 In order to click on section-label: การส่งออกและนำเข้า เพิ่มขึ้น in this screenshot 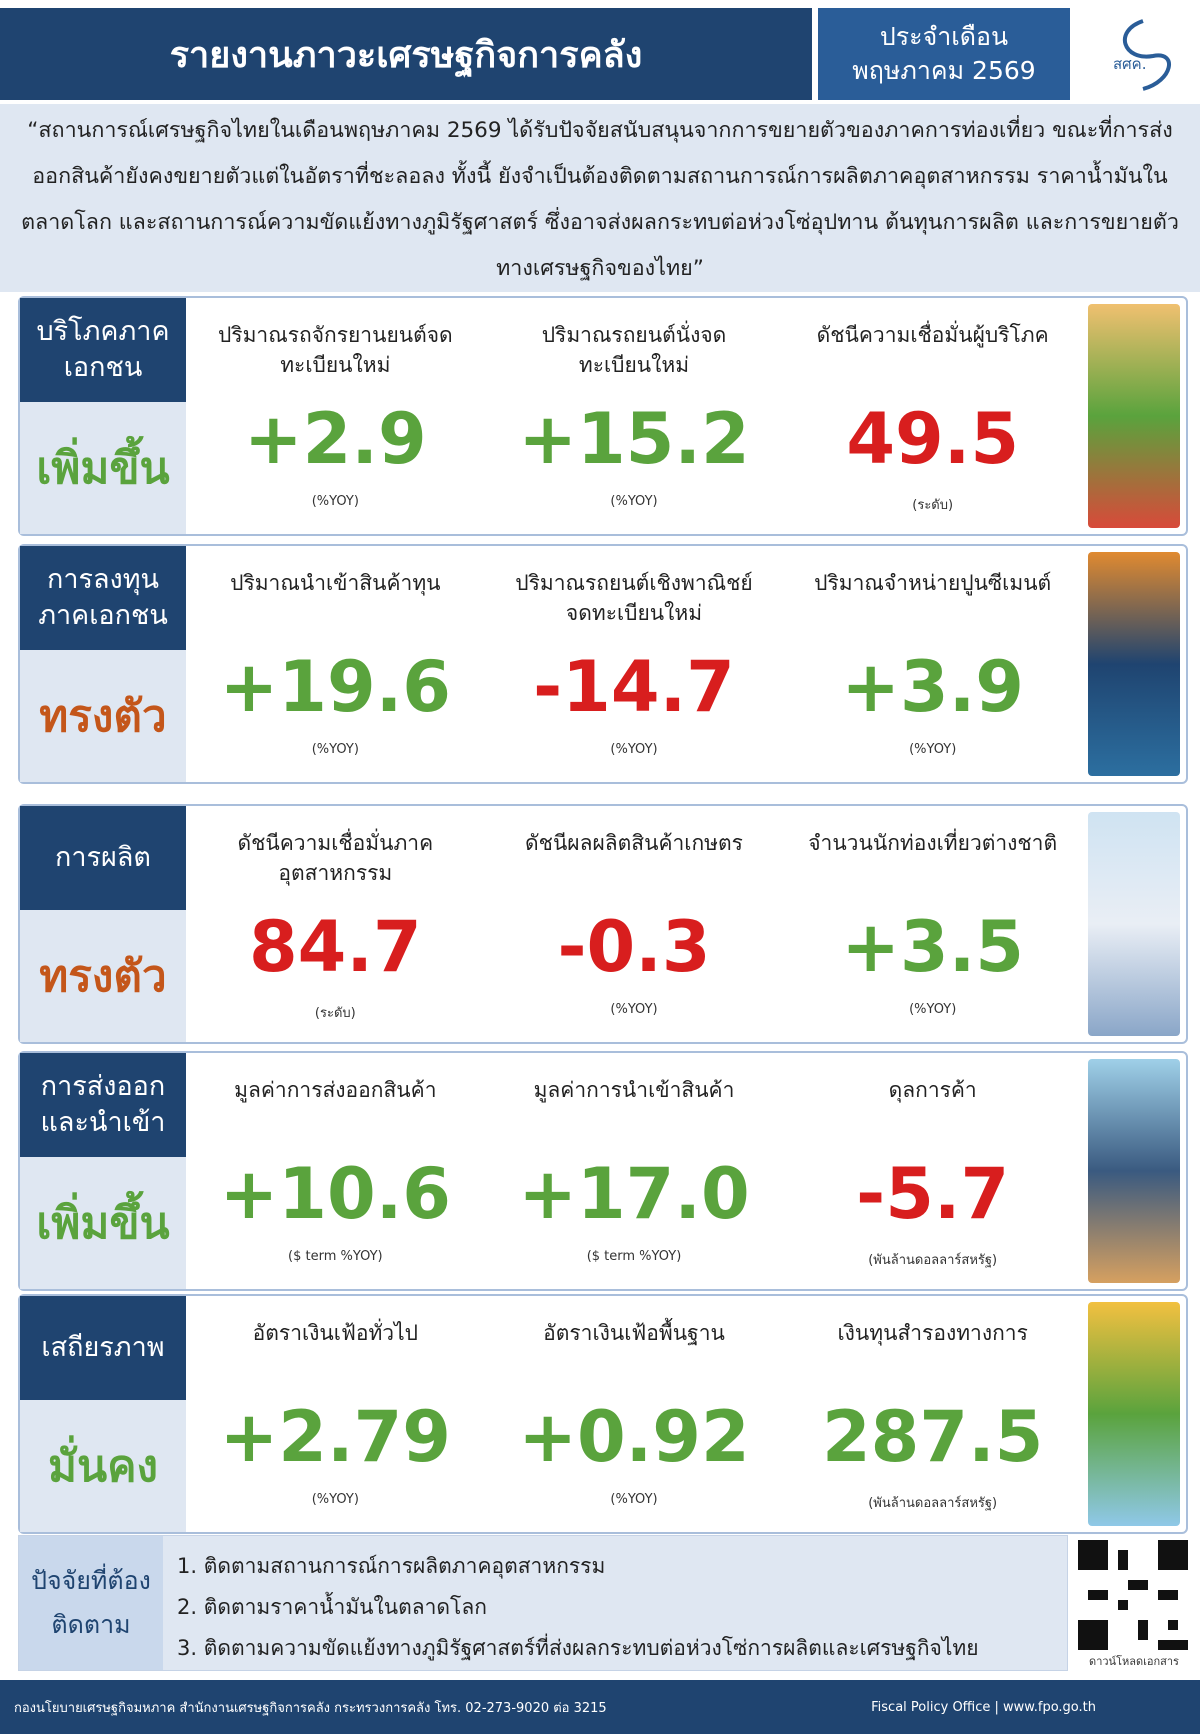, I will do `click(103, 1171)`.